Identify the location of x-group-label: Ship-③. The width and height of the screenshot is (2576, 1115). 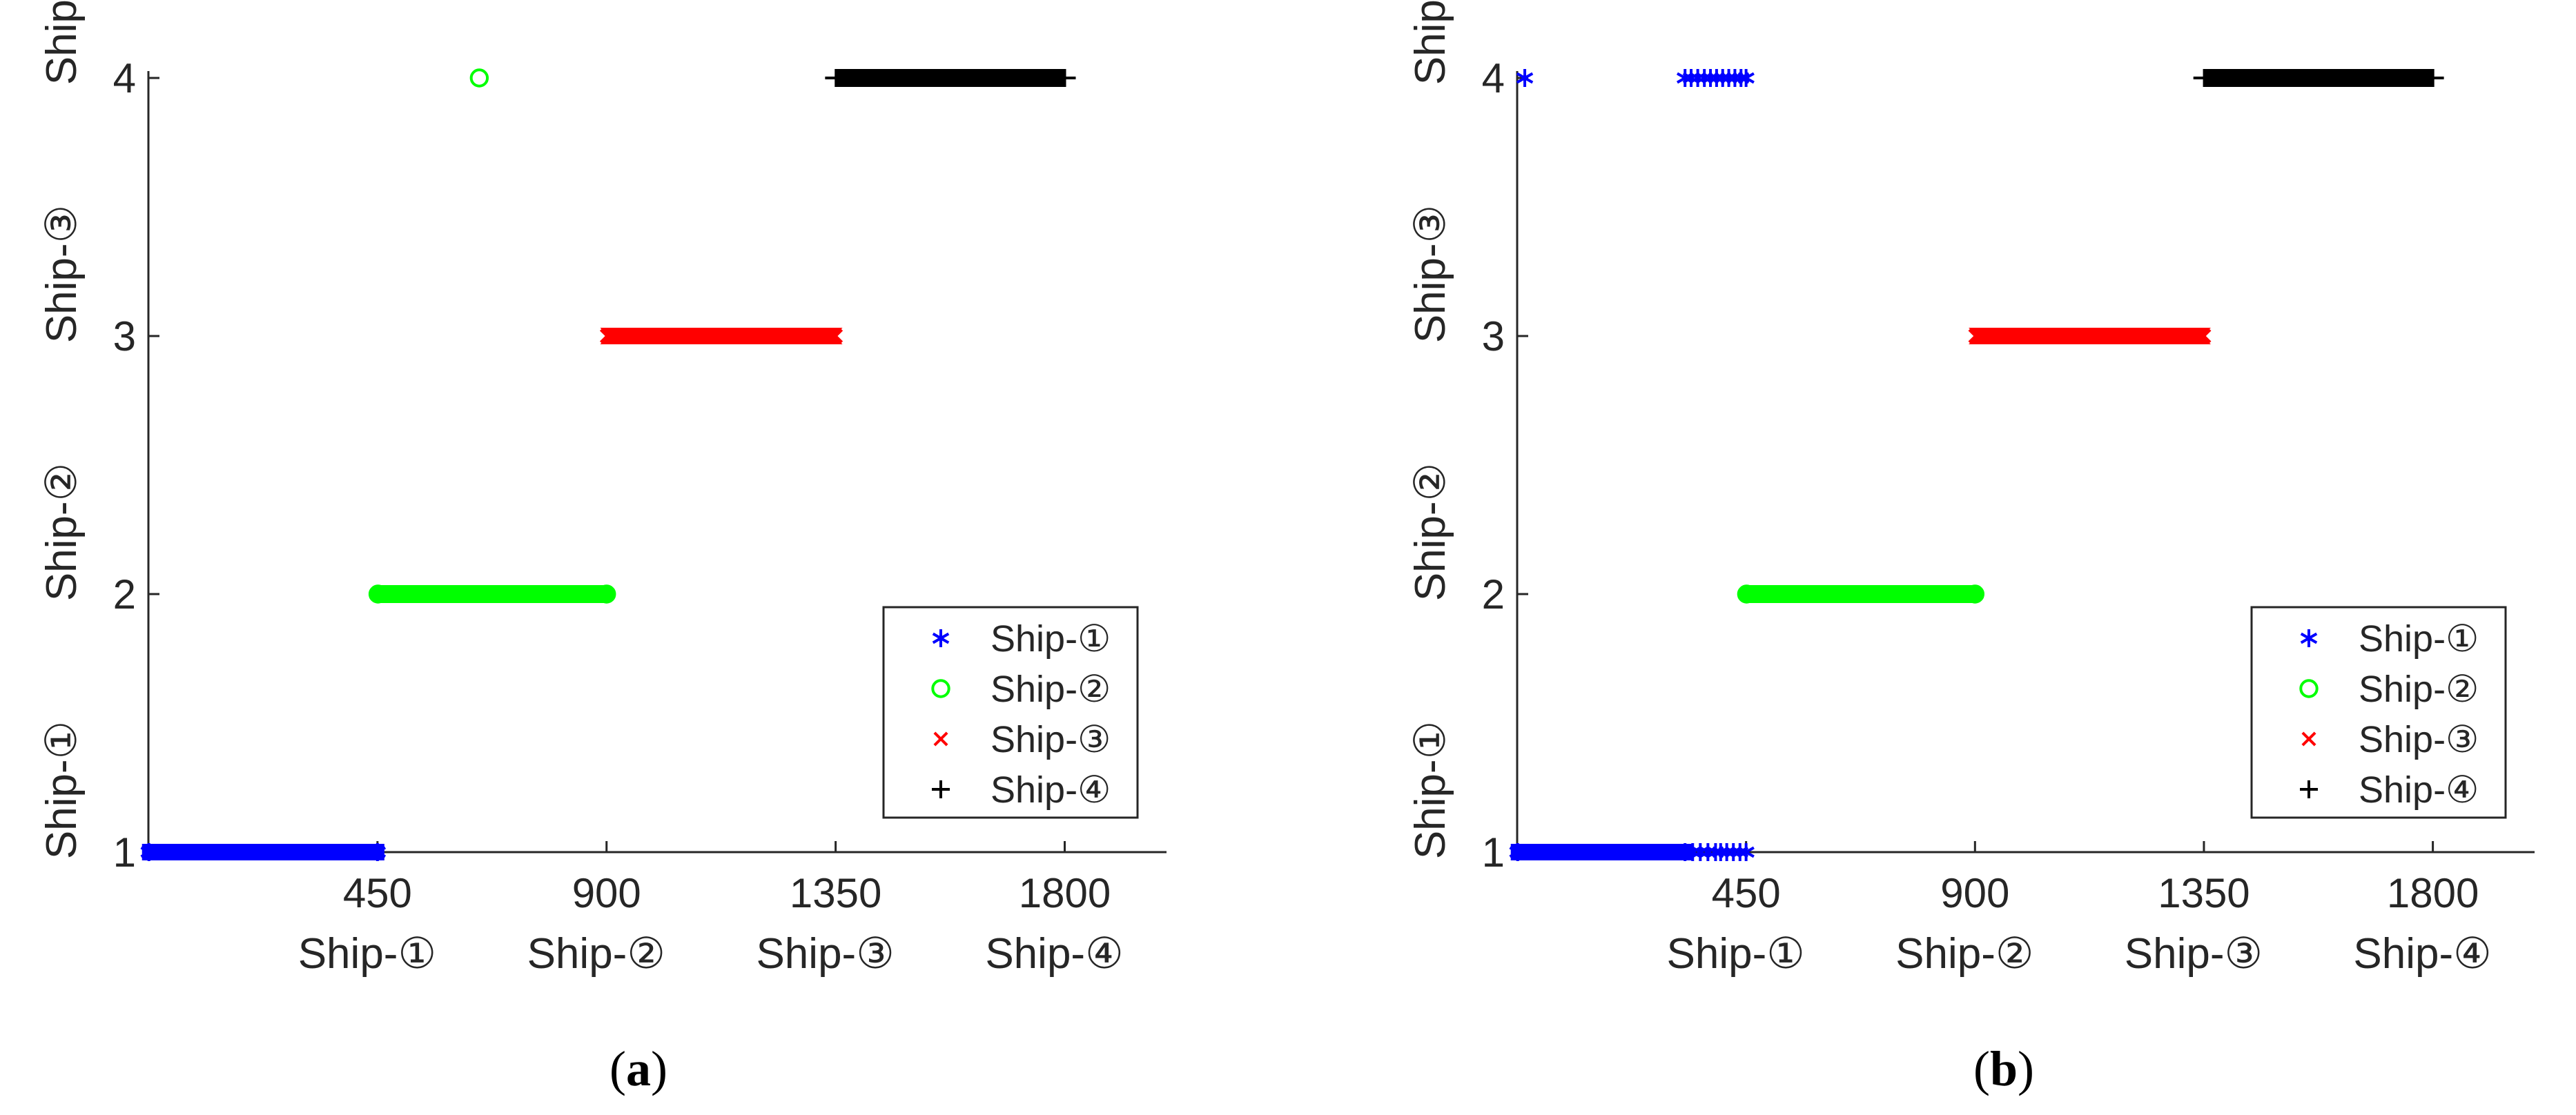
(2194, 954).